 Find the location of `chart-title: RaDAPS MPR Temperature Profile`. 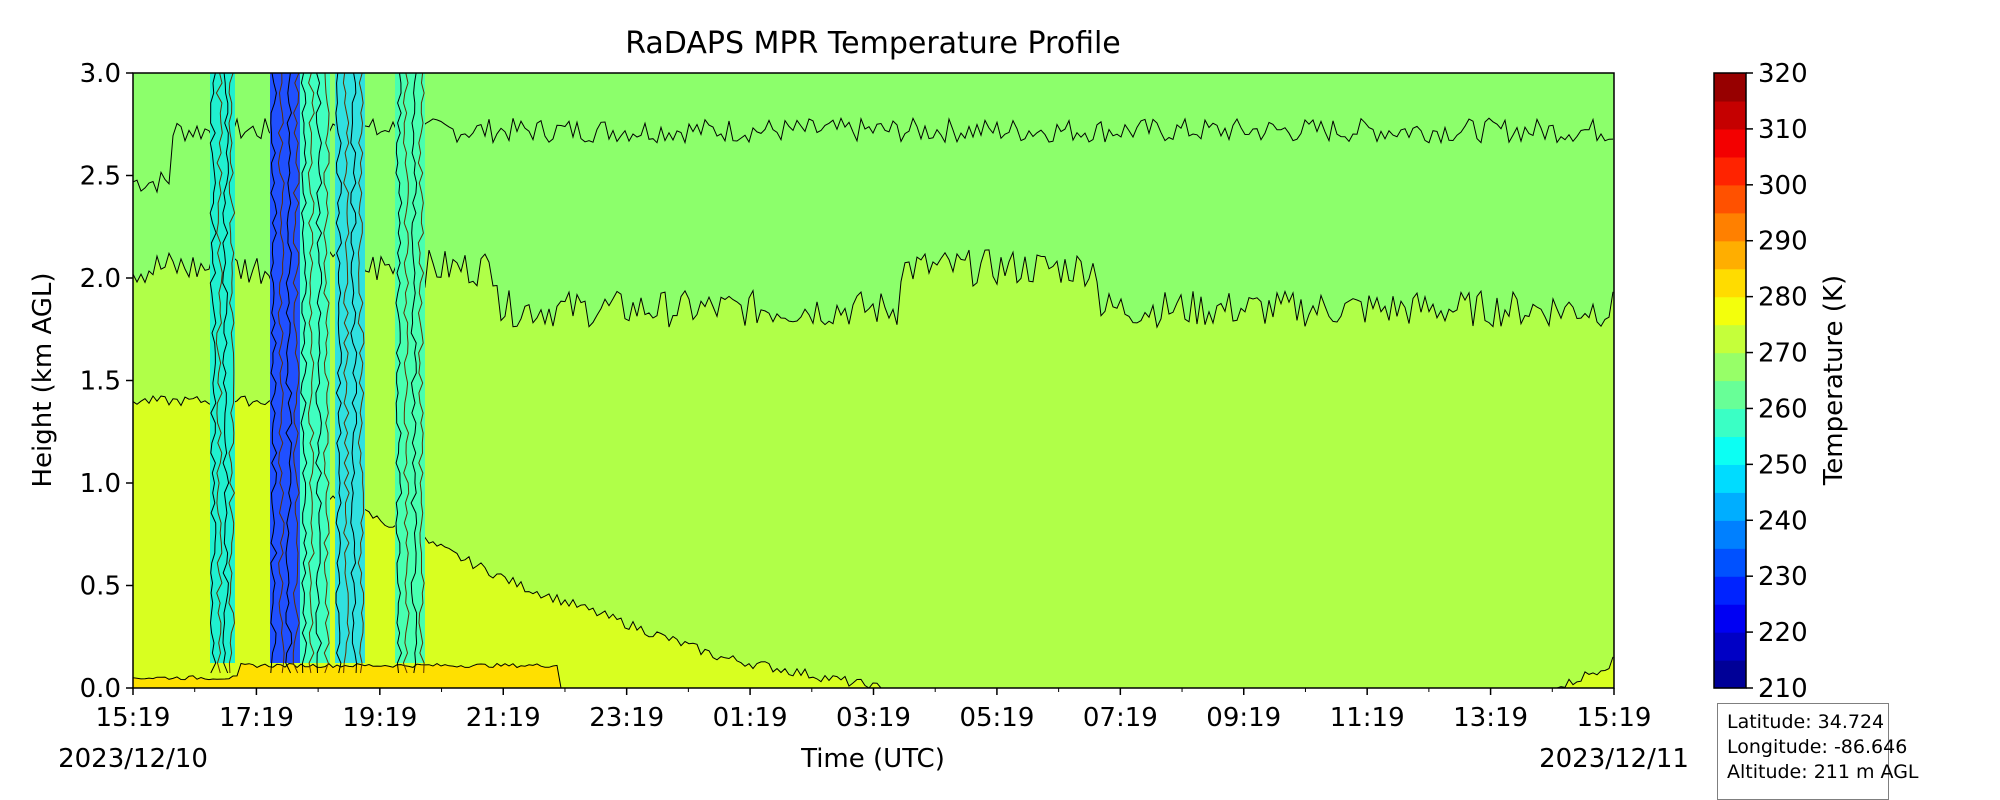

chart-title: RaDAPS MPR Temperature Profile is located at coordinates (873, 43).